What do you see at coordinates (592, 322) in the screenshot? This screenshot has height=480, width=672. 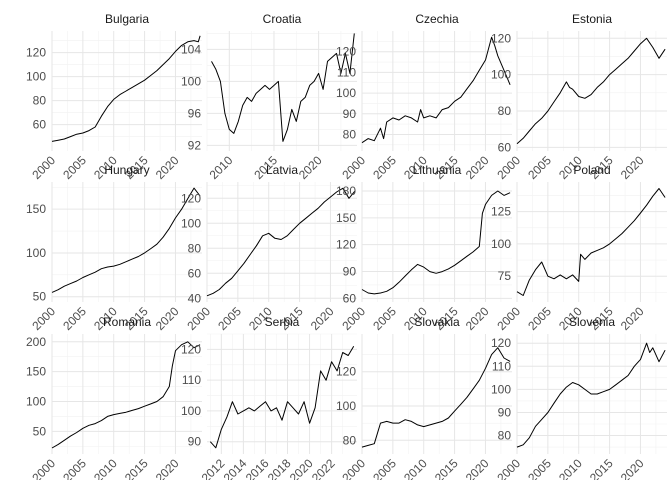 I see `panel-title: Slovenia` at bounding box center [592, 322].